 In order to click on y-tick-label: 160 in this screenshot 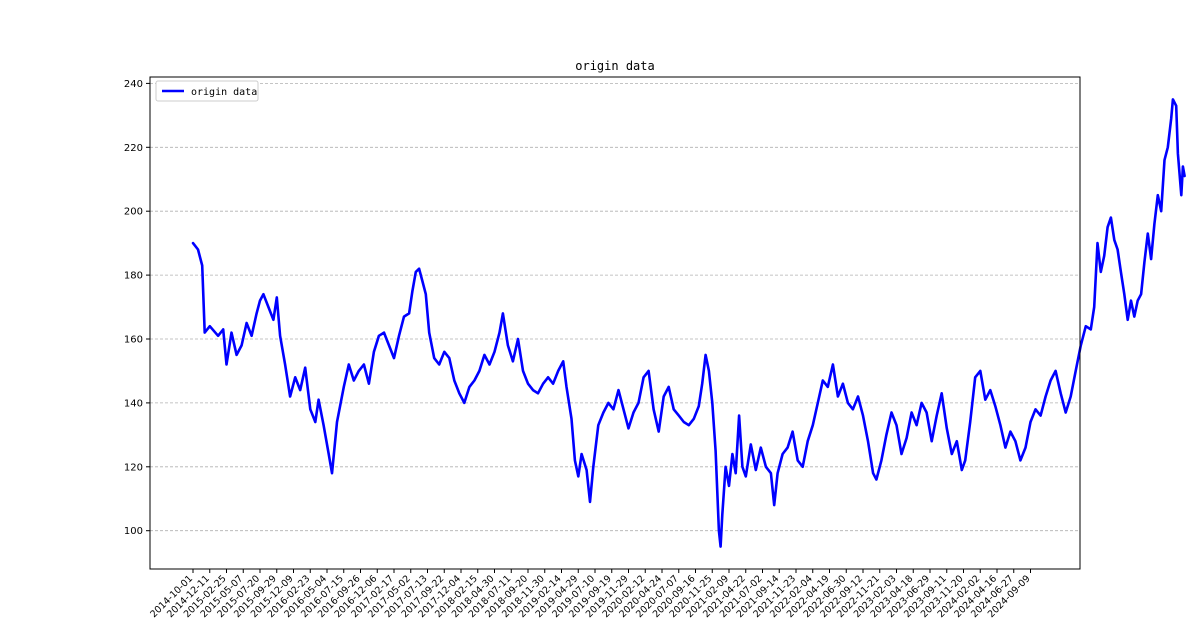, I will do `click(133, 340)`.